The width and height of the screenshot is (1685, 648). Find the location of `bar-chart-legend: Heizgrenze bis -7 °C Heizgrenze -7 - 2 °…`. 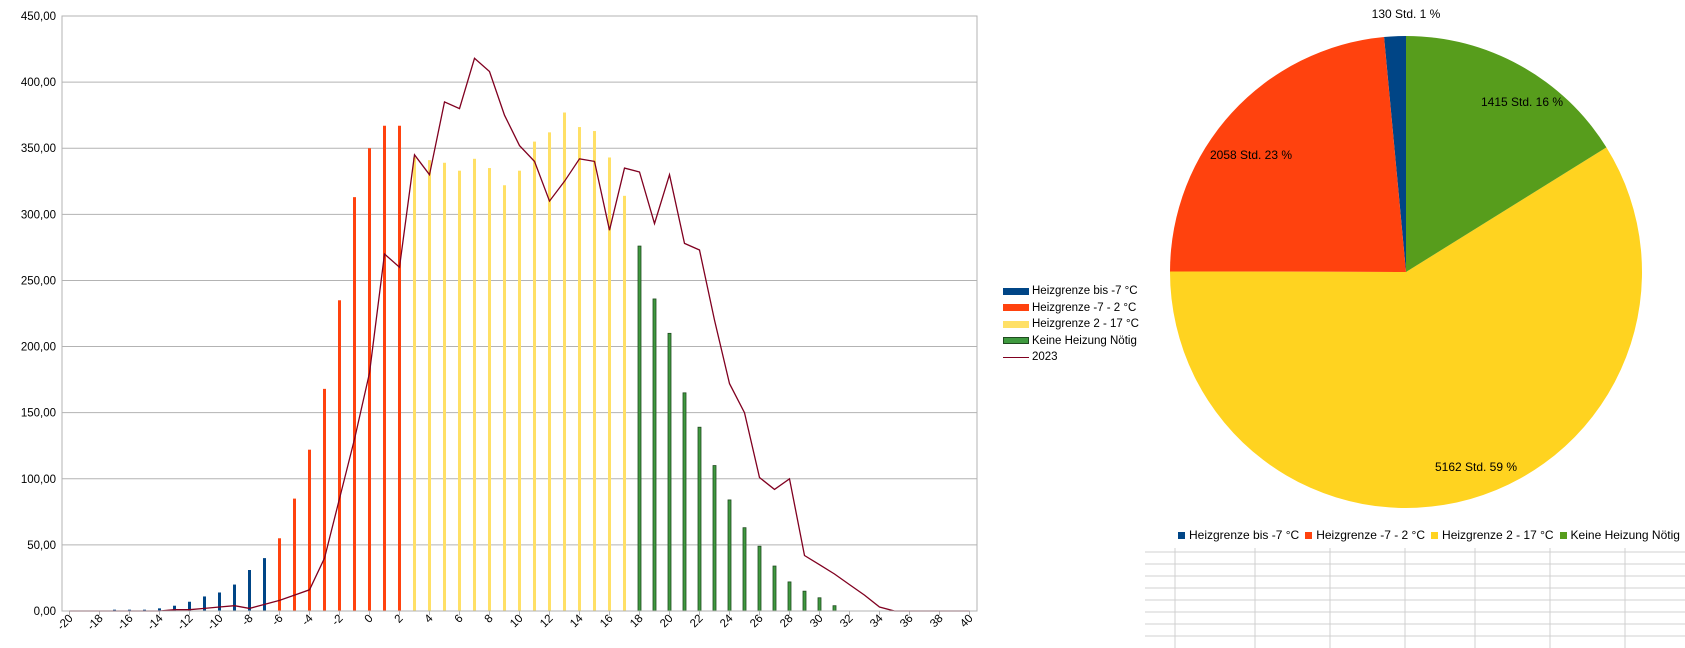

bar-chart-legend: Heizgrenze bis -7 °C Heizgrenze -7 - 2 °… is located at coordinates (1071, 324).